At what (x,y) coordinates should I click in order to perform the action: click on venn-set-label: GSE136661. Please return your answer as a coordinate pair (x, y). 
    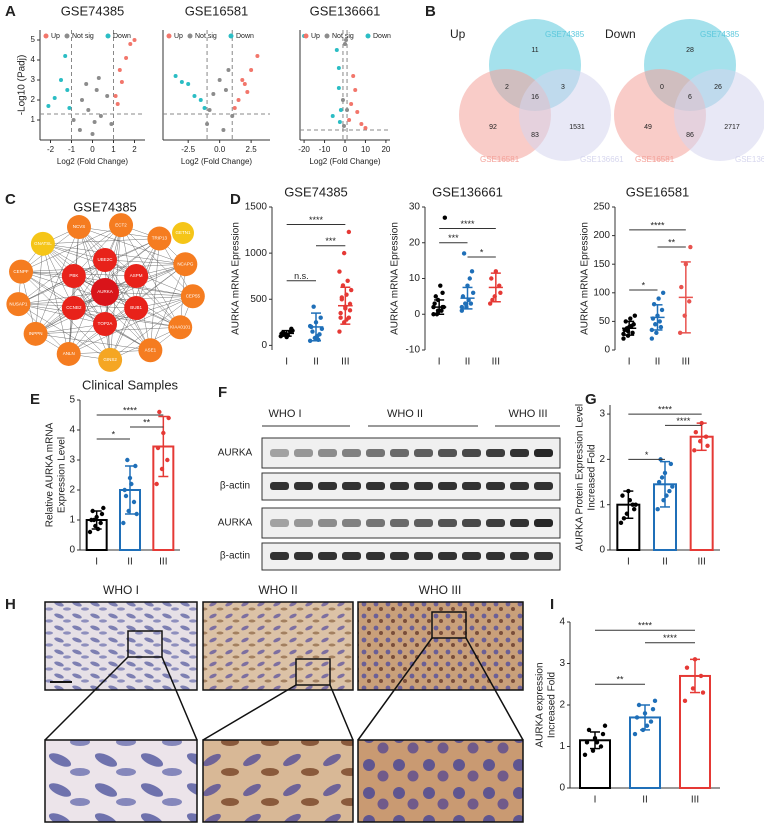
    Looking at the image, I should click on (602, 159).